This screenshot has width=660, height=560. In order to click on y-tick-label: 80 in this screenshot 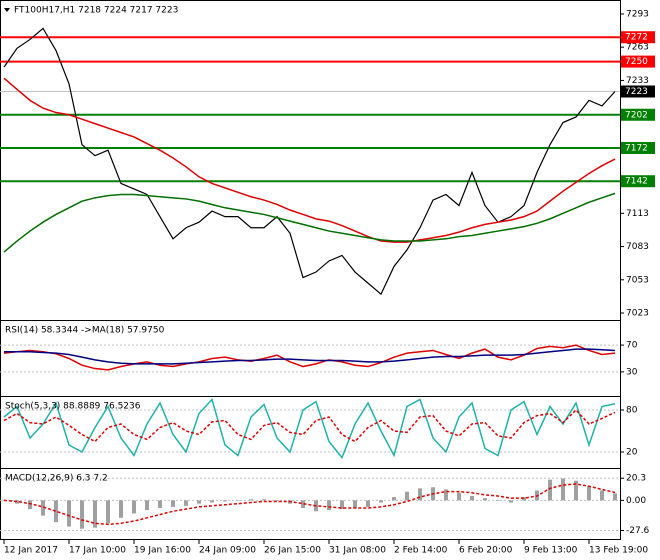, I will do `click(632, 411)`.